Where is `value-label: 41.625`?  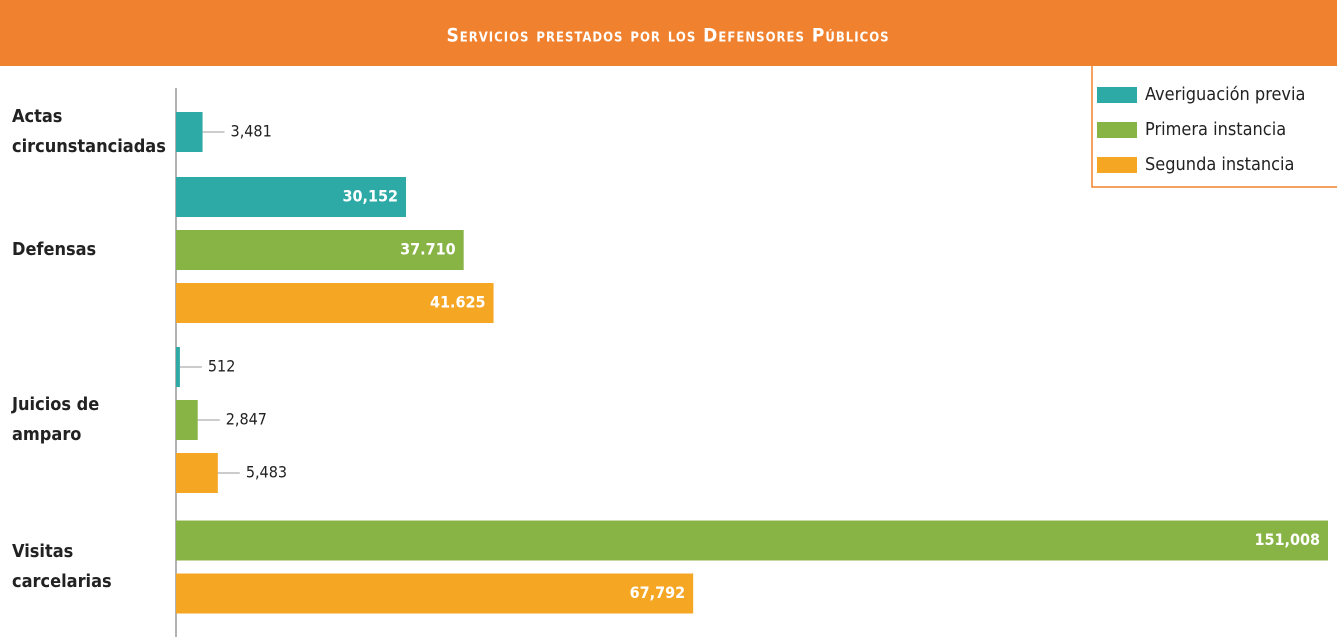 value-label: 41.625 is located at coordinates (458, 302).